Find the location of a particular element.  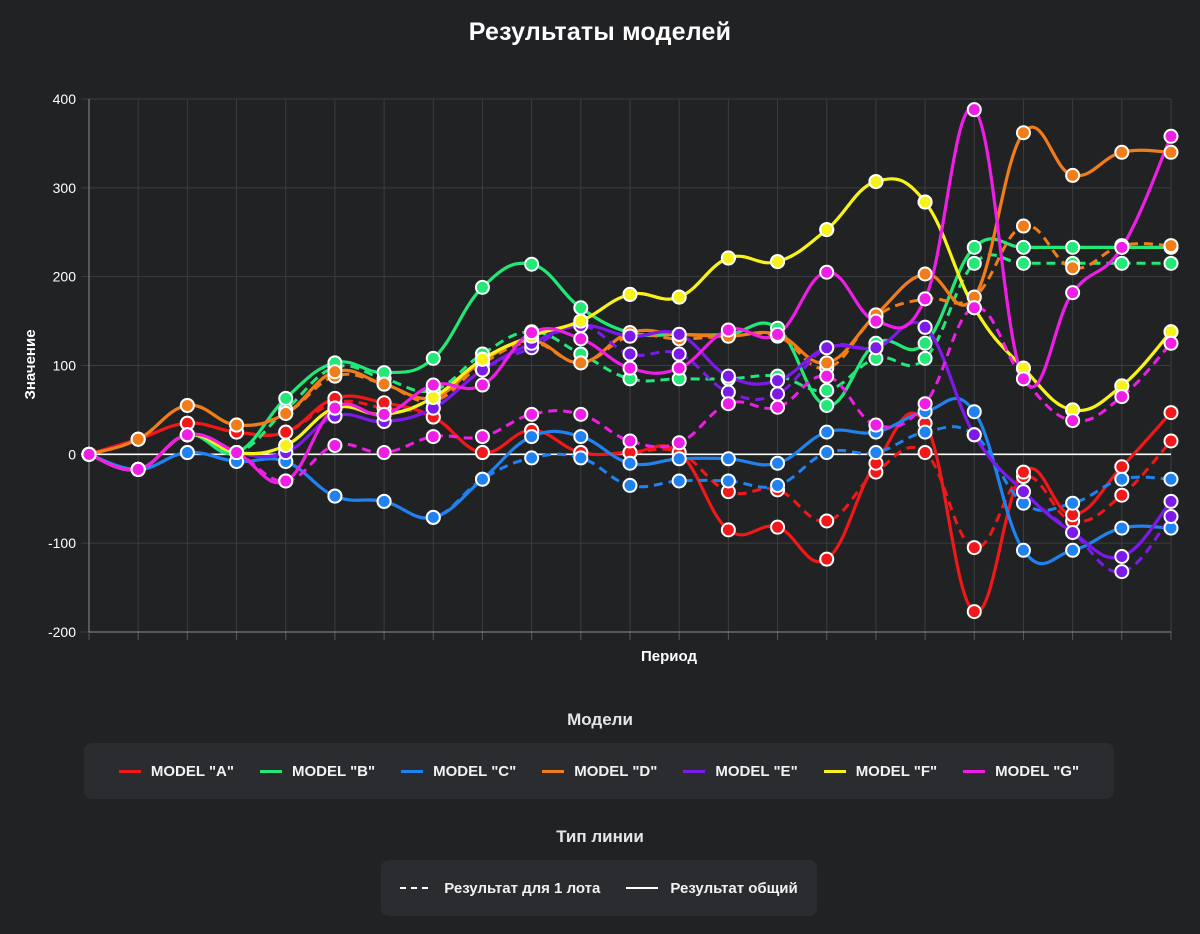

legend-item-model-d: MODEL "D" is located at coordinates (599, 771).